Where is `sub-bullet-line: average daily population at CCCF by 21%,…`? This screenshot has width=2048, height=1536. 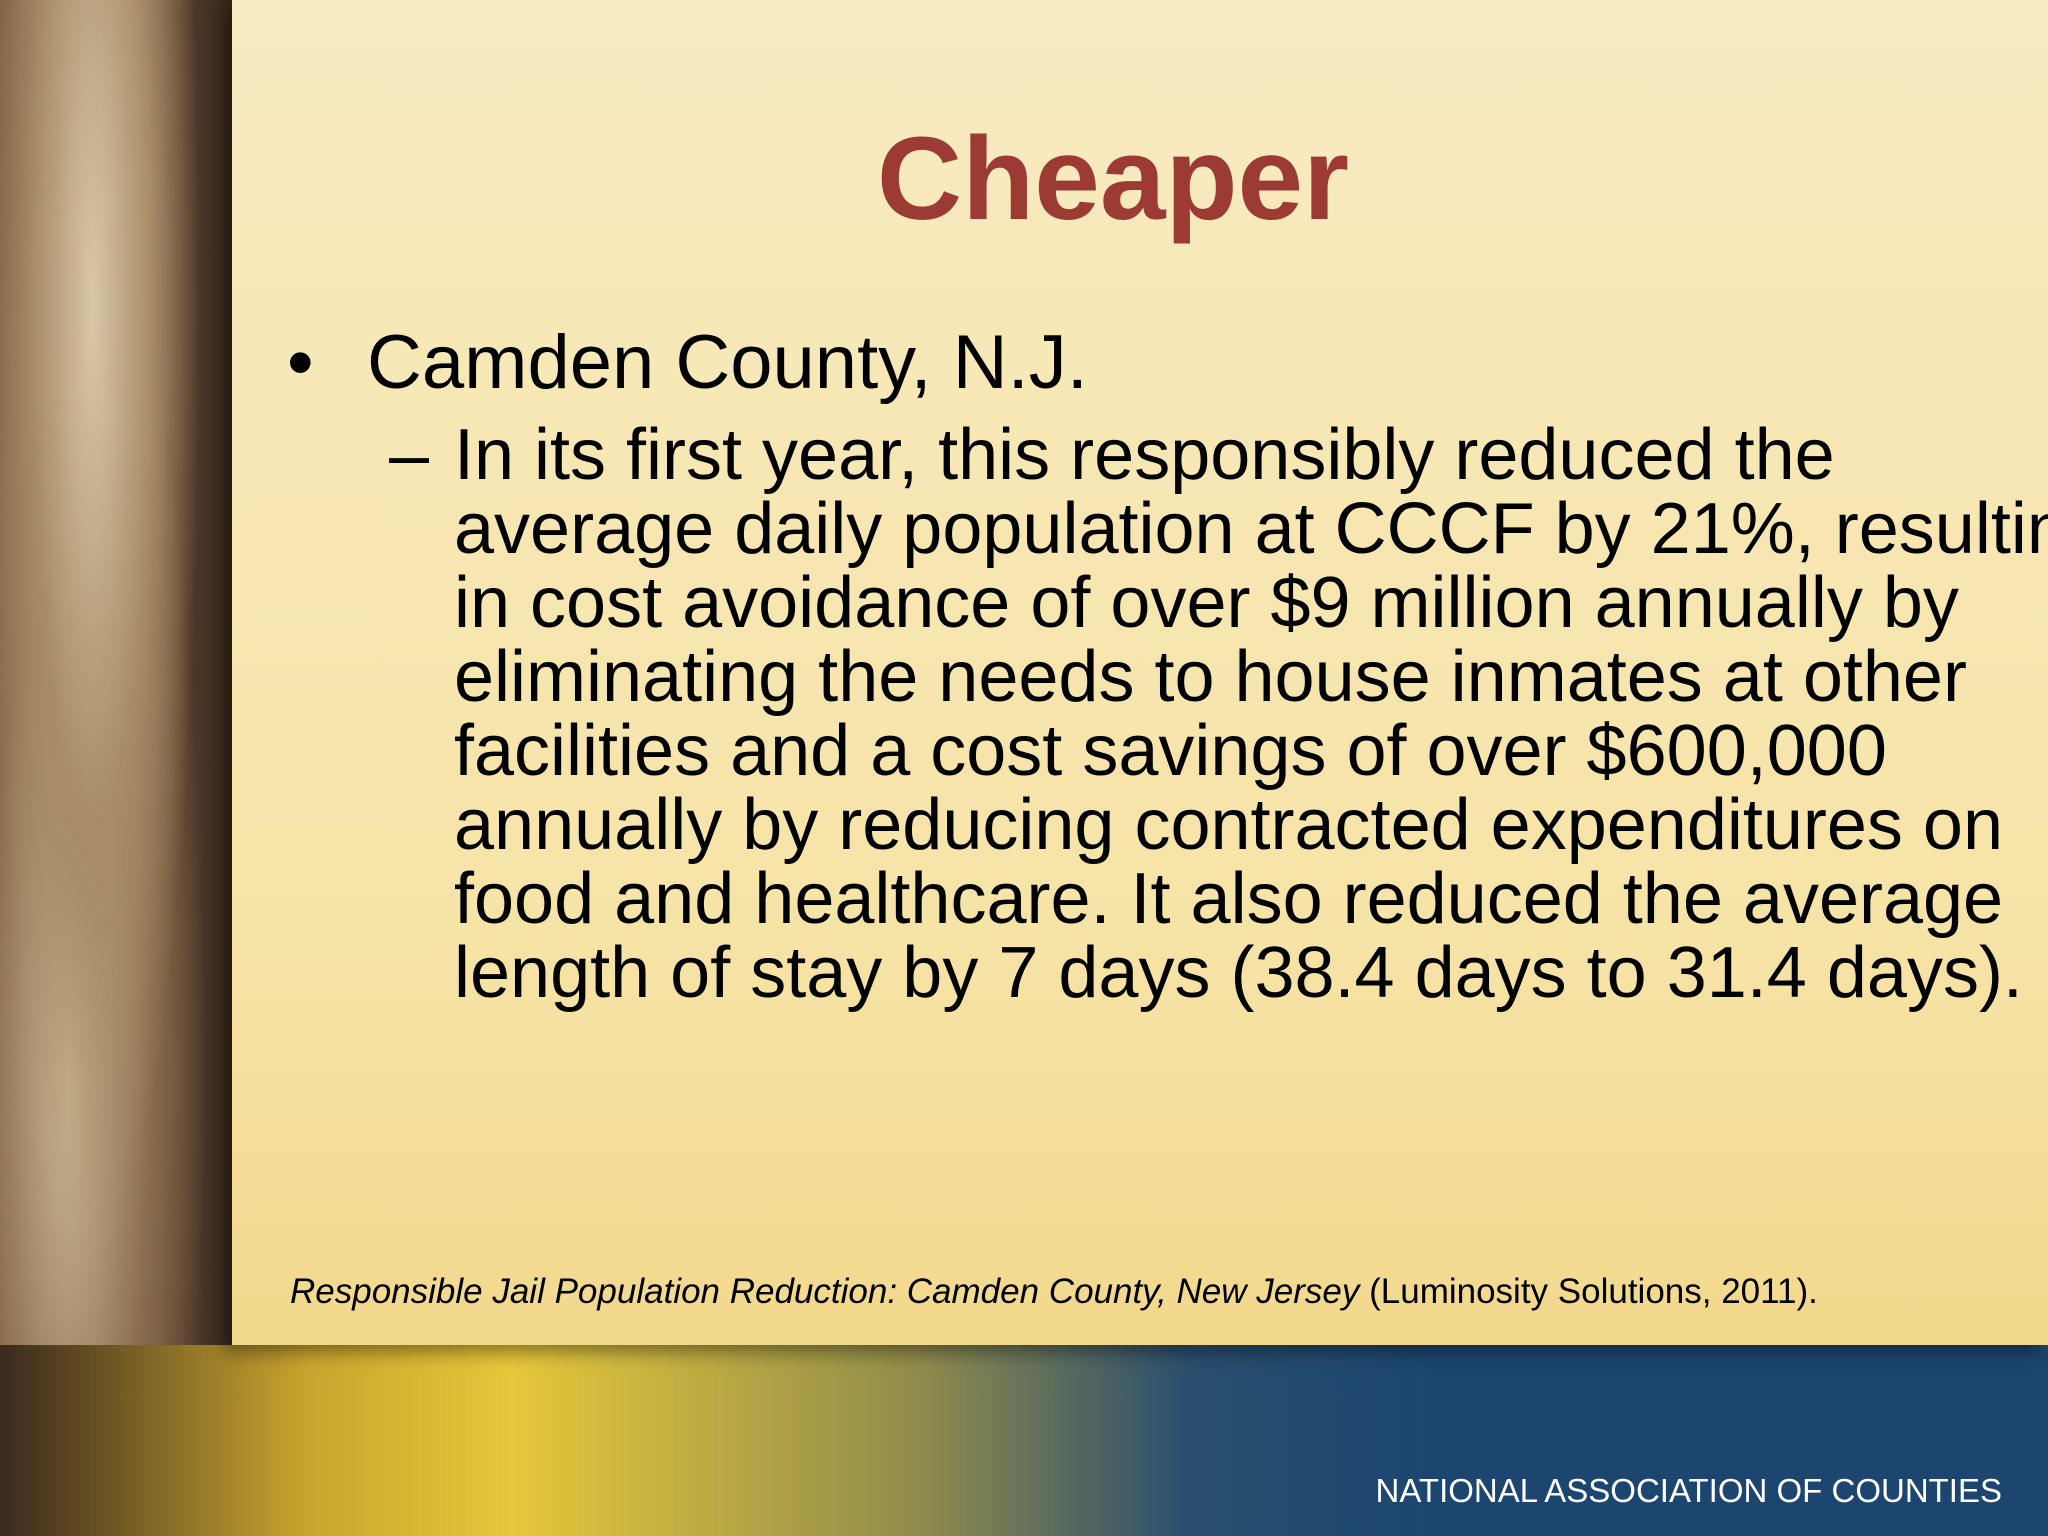 sub-bullet-line: average daily population at CCCF by 21%,… is located at coordinates (1251, 529).